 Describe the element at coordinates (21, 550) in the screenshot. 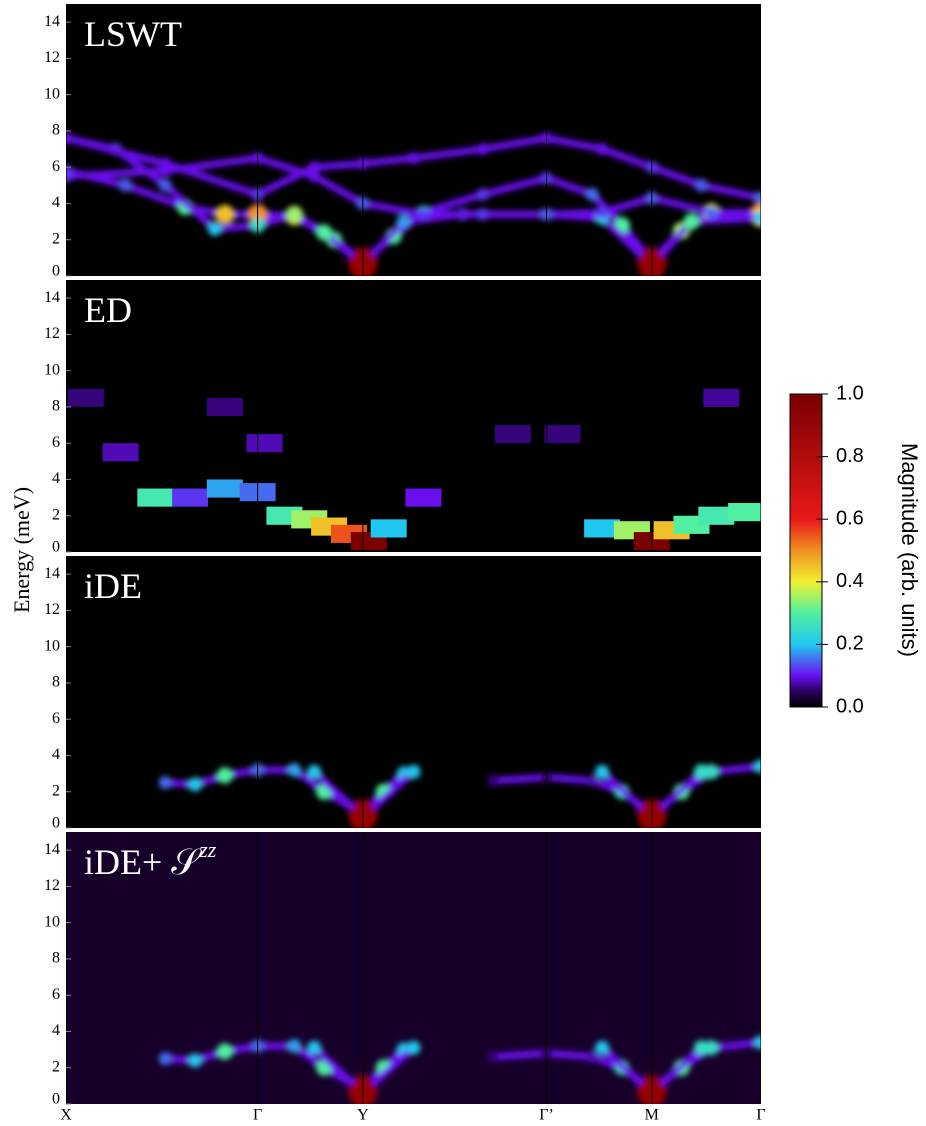

I see `y-axis-label: Energy (meV)` at that location.